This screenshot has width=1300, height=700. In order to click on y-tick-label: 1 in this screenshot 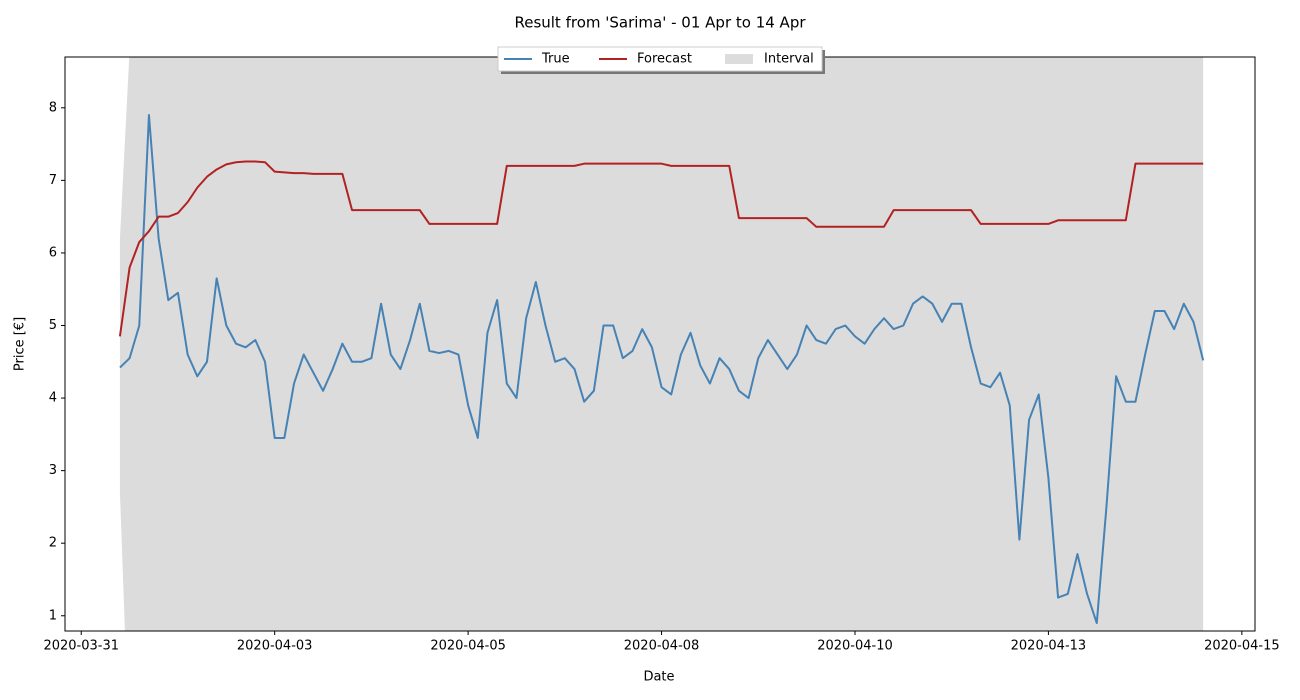, I will do `click(53, 615)`.